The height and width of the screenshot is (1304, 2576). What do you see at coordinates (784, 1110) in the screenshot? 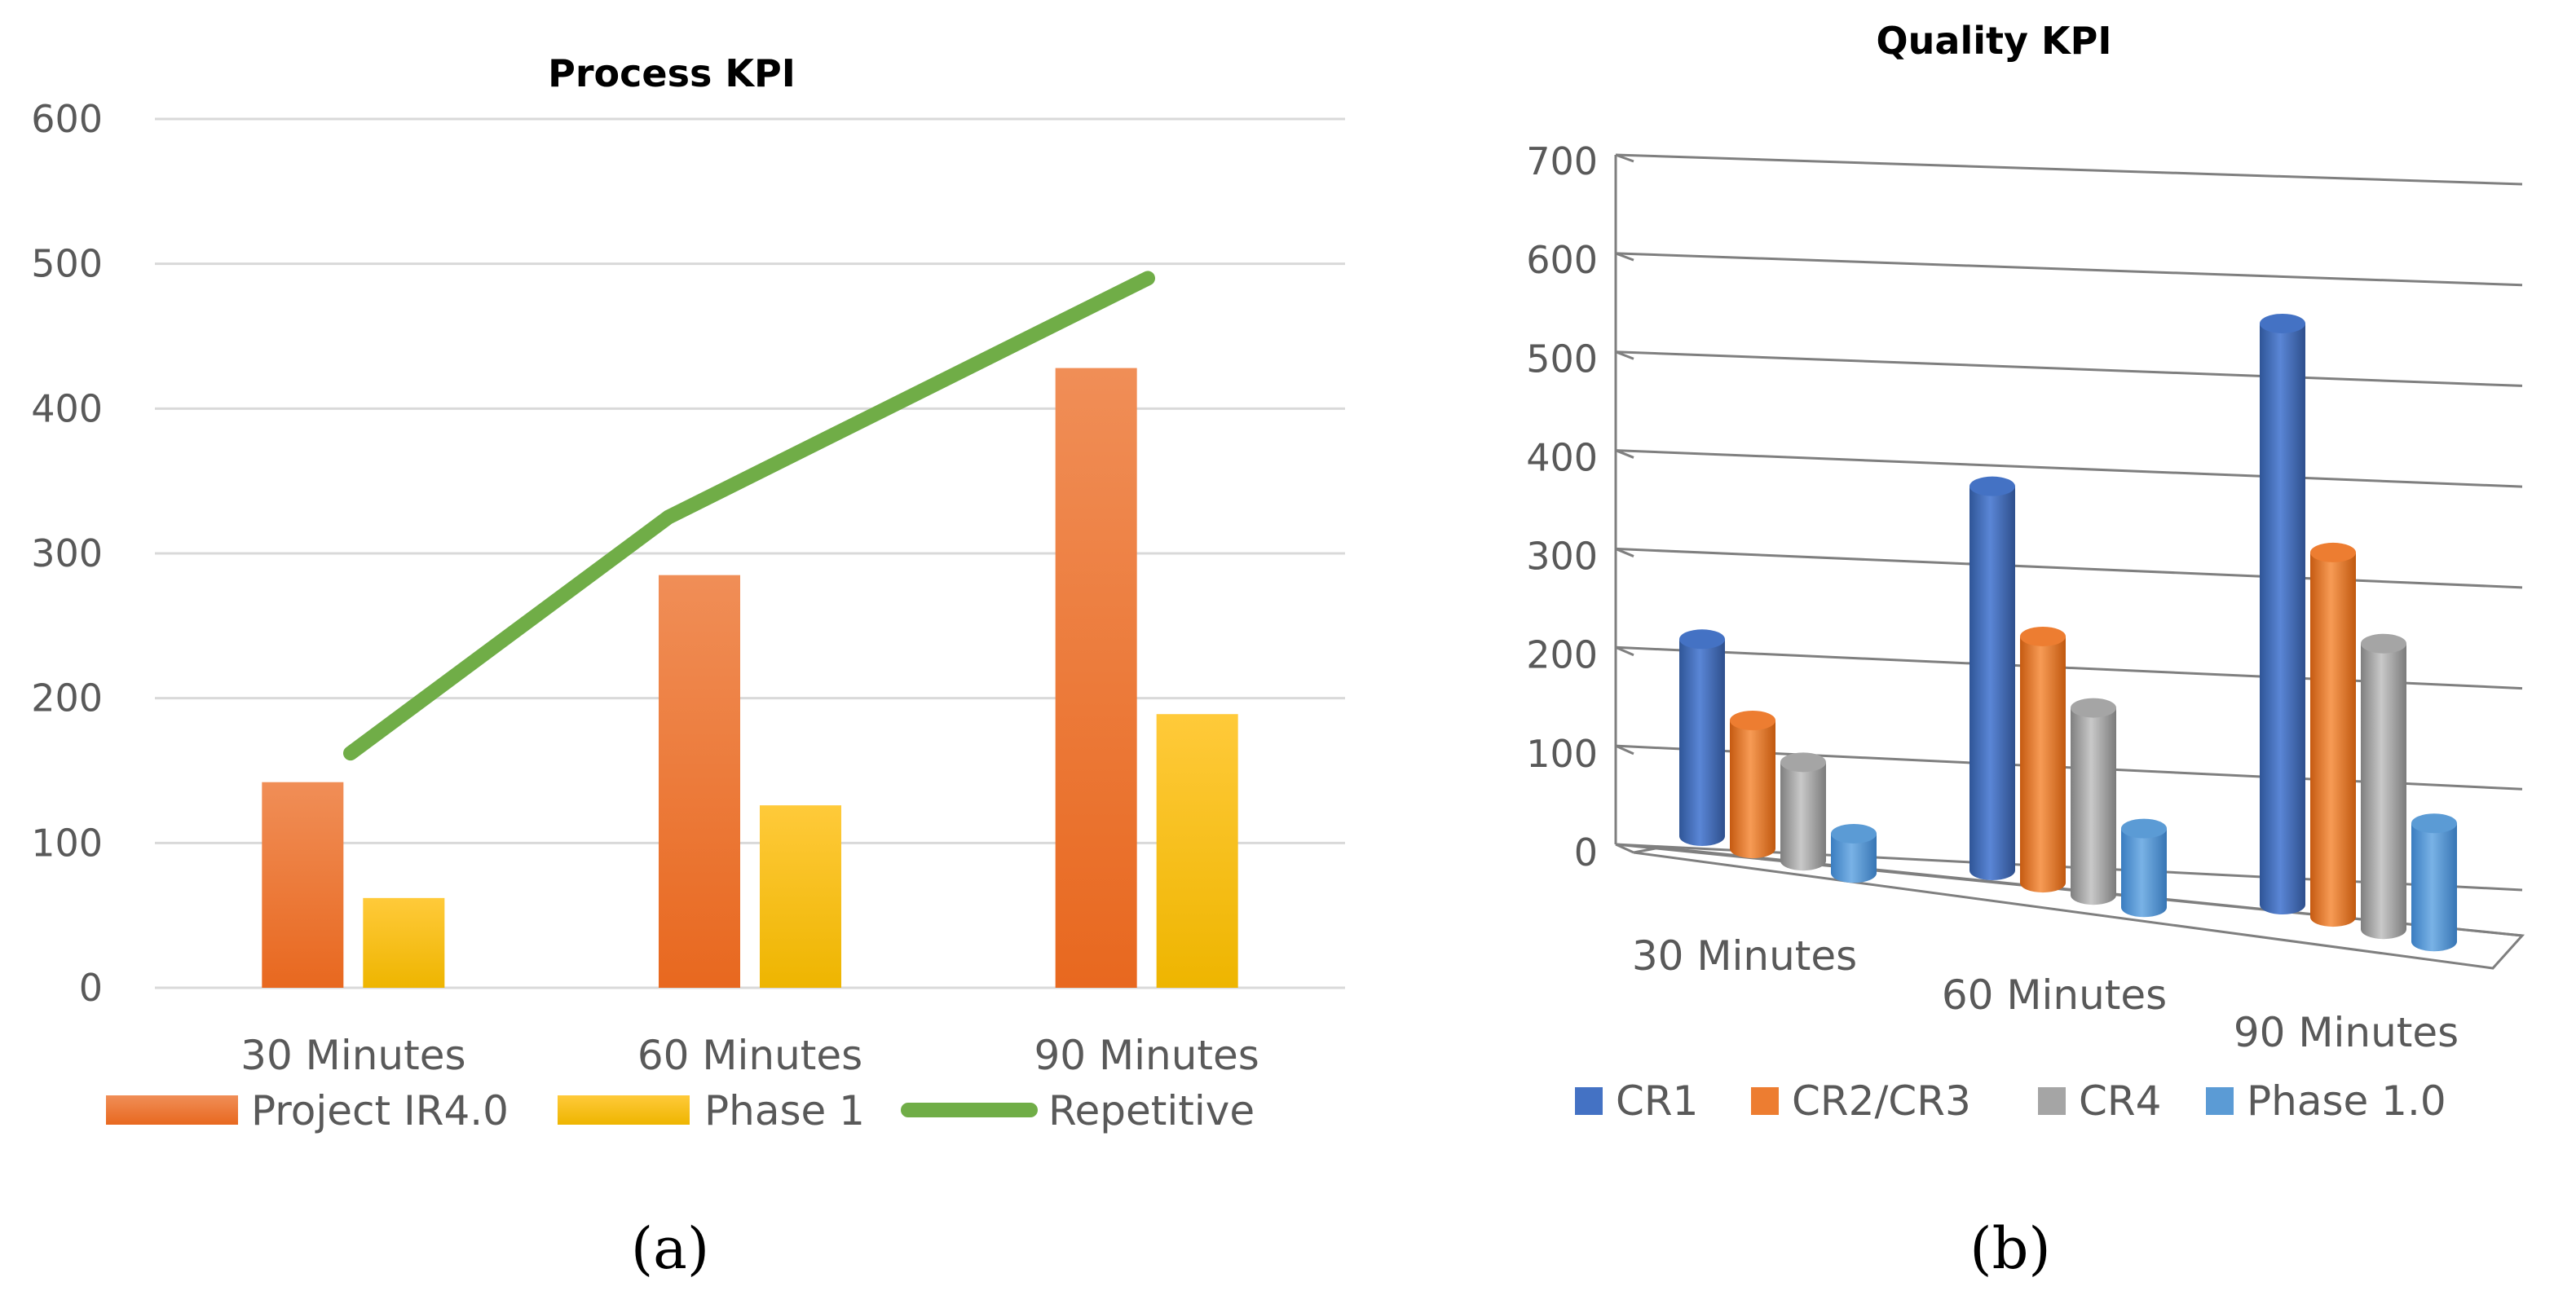
I see `legend-label: Phase 1` at bounding box center [784, 1110].